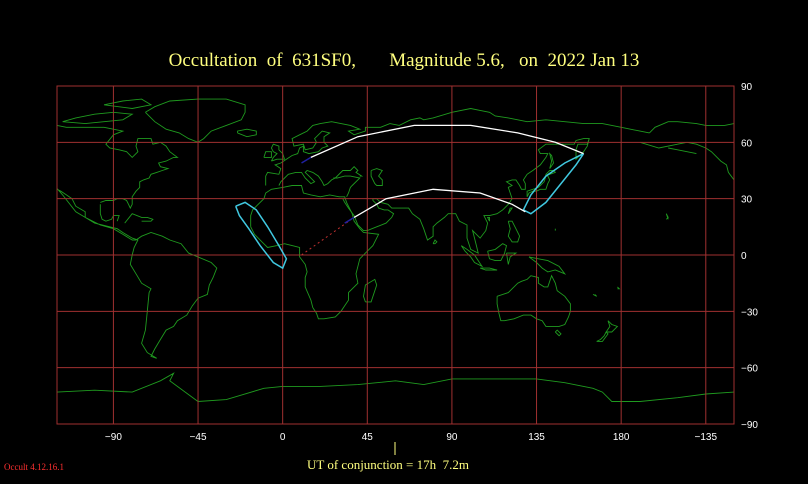 This screenshot has width=808, height=484. I want to click on occultation-path, so click(410, 197).